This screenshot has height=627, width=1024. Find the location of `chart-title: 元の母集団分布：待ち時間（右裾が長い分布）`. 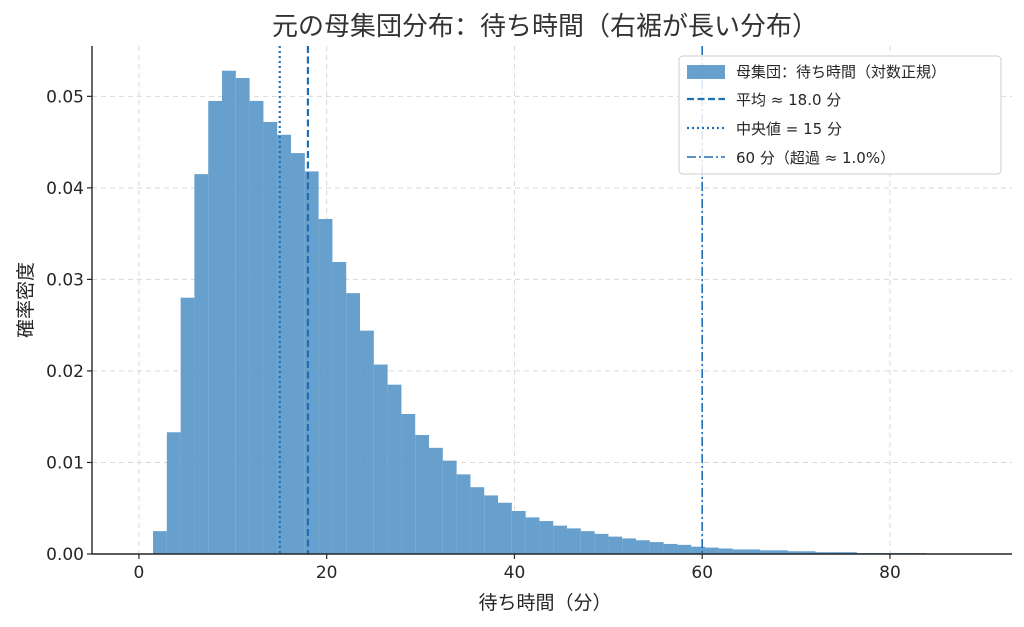

chart-title: 元の母集団分布：待ち時間（右裾が長い分布） is located at coordinates (545, 27).